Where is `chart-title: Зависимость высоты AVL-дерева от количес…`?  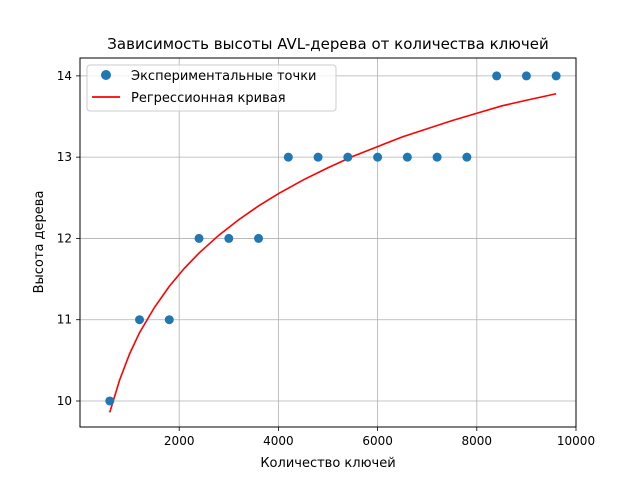
chart-title: Зависимость высоты AVL-дерева от количес… is located at coordinates (327, 44).